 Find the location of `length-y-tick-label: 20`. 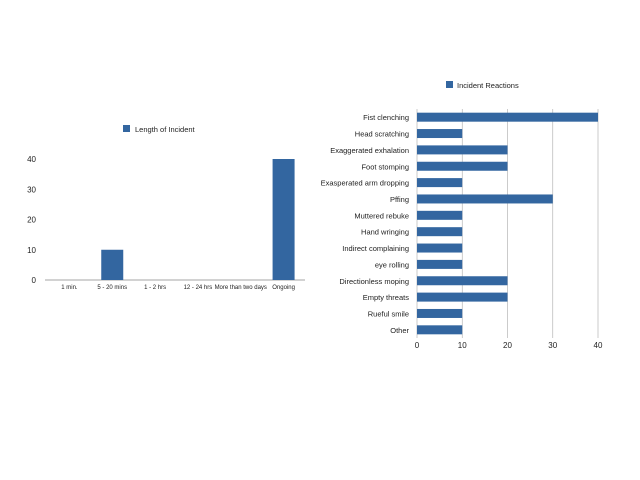

length-y-tick-label: 20 is located at coordinates (31, 220).